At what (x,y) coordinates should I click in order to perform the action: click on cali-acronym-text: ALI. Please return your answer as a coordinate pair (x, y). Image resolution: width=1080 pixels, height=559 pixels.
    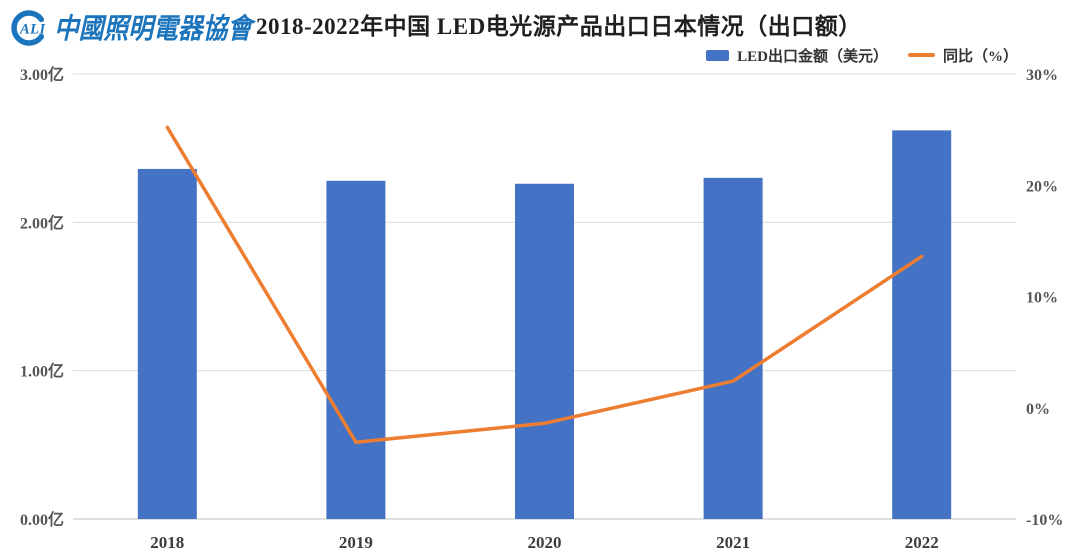
    Looking at the image, I should click on (33, 30).